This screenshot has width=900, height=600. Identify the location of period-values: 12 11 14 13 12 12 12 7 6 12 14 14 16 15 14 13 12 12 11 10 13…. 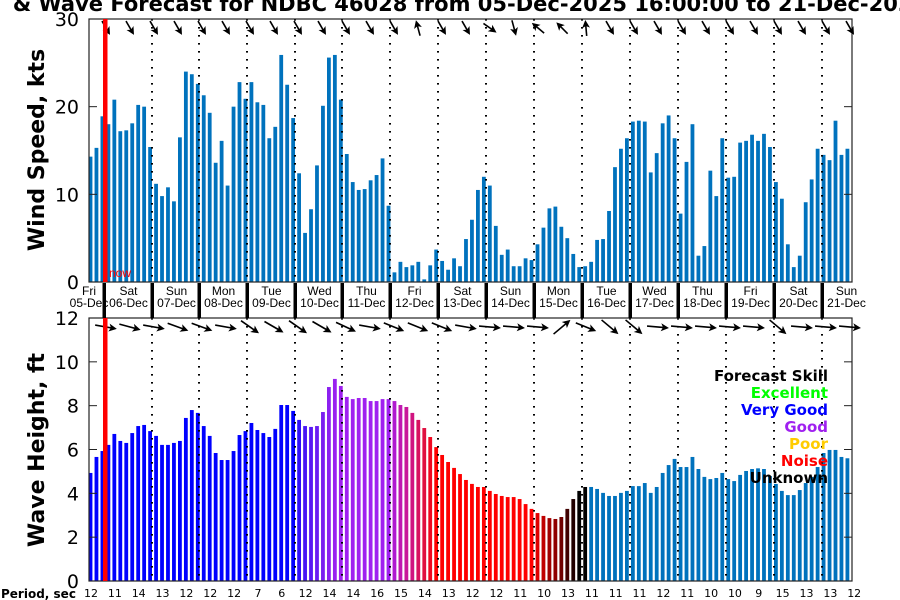
(472, 593).